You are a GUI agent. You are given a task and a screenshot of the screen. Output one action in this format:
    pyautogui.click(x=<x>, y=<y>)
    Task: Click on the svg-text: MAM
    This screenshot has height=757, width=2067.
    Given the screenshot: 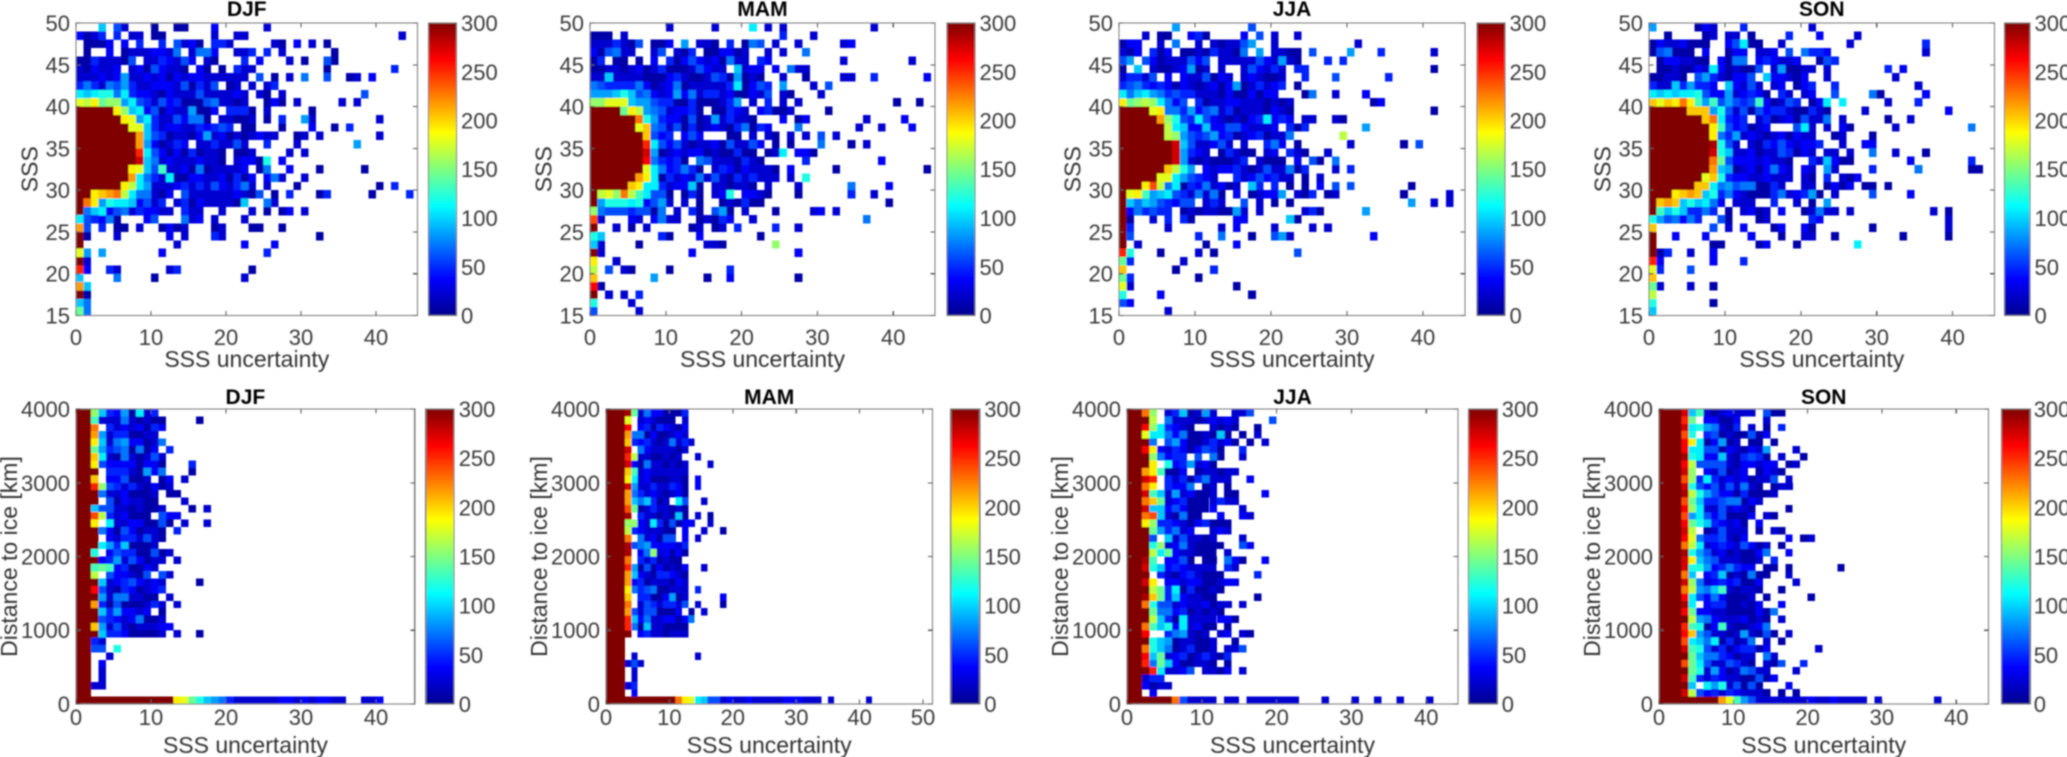 What is the action you would take?
    pyautogui.click(x=769, y=397)
    